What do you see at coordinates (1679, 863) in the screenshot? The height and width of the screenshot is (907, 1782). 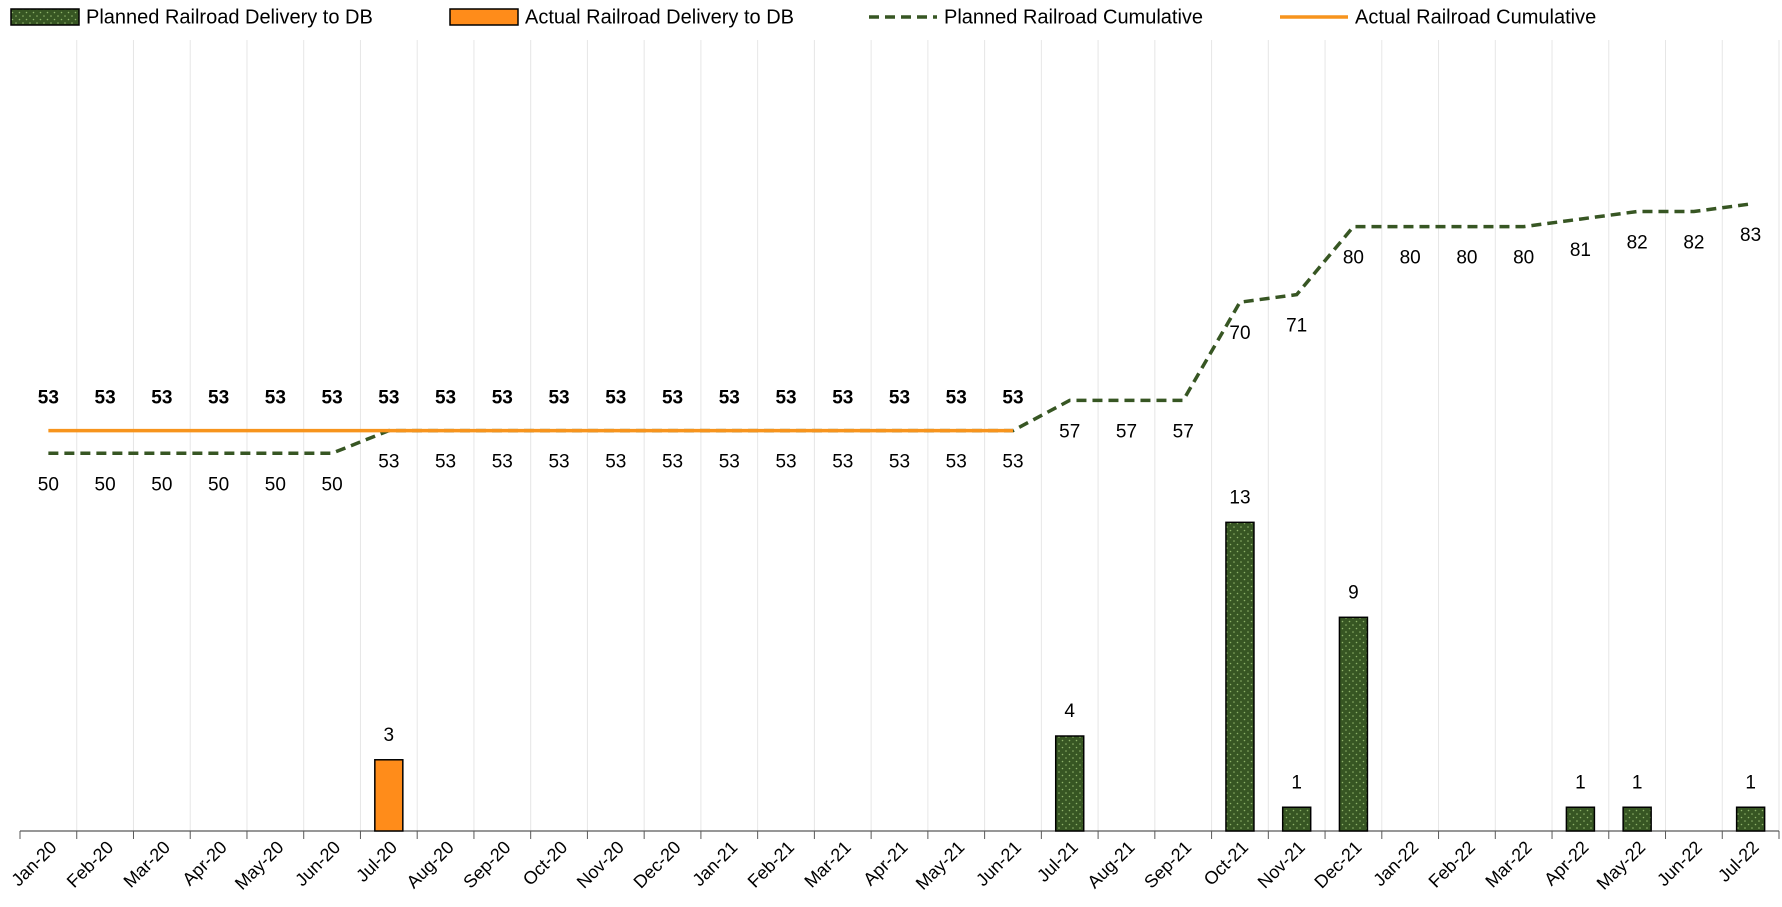 I see `x-tick-label: Jun-22` at bounding box center [1679, 863].